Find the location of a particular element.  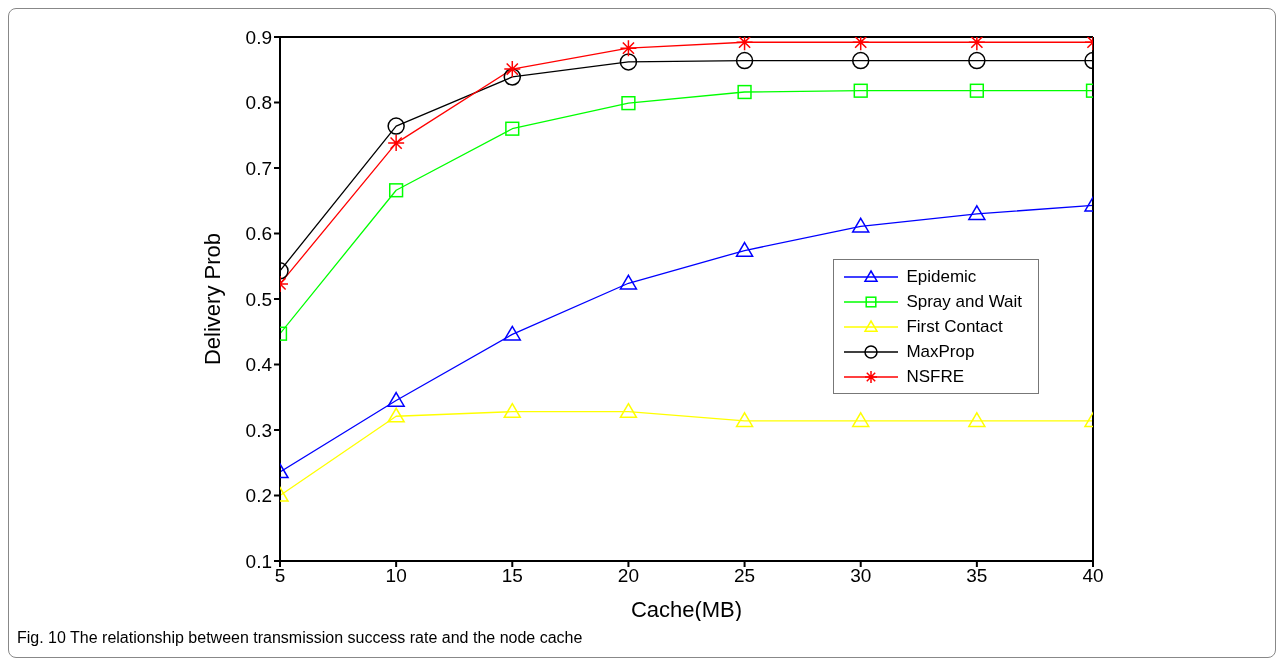

x-tick-label: 20 is located at coordinates (628, 576).